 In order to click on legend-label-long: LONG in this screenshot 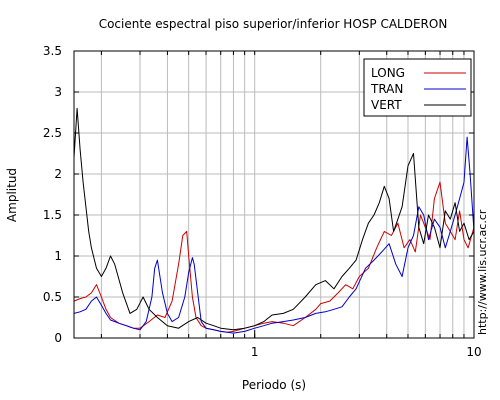, I will do `click(388, 73)`.